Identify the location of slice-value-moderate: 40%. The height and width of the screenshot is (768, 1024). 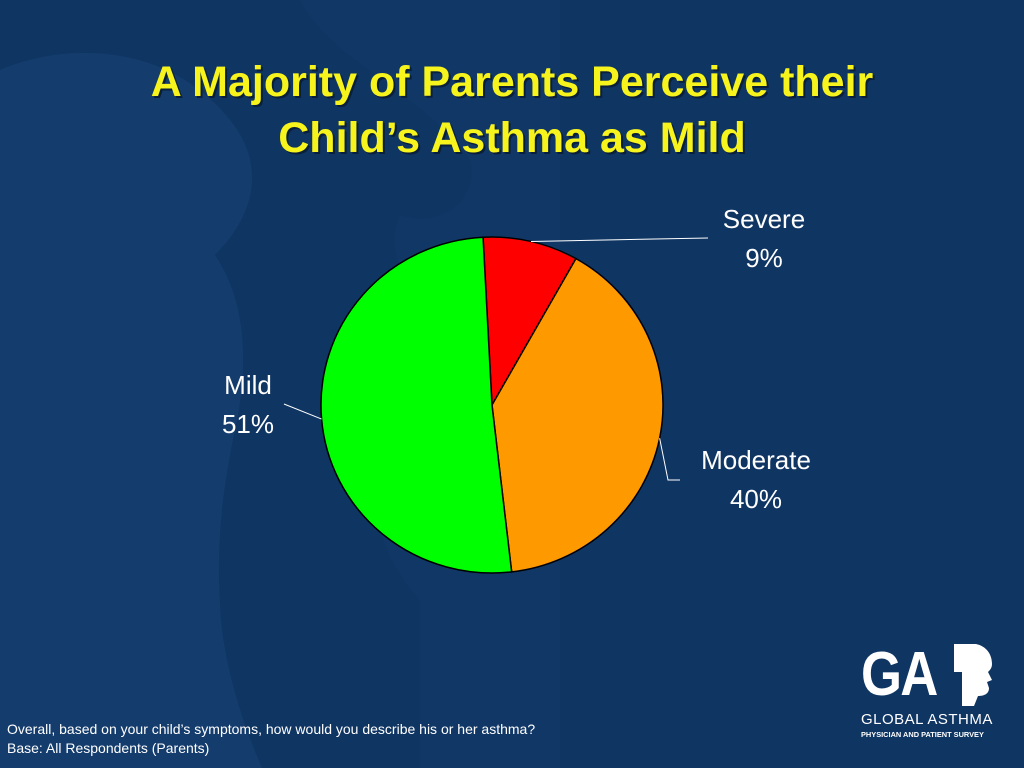
(756, 499).